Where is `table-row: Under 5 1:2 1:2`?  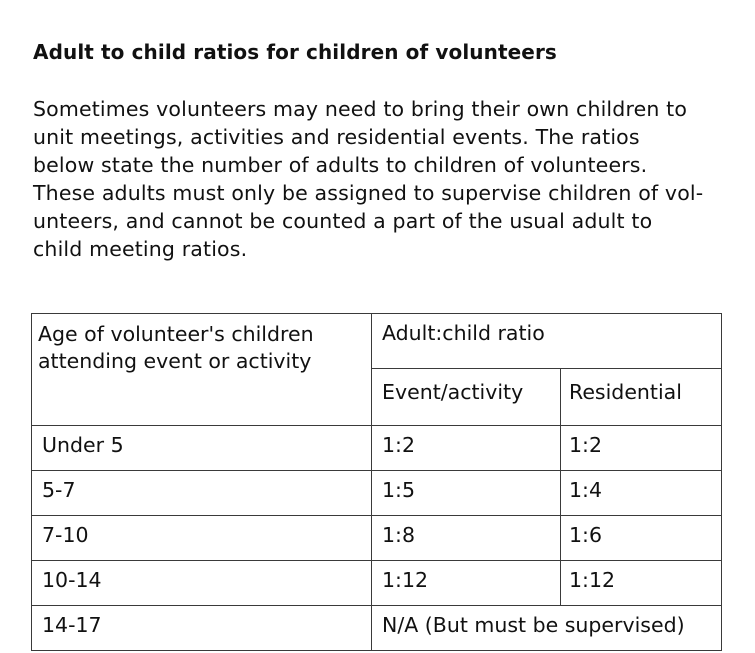
table-row: Under 5 1:2 1:2 is located at coordinates (377, 448).